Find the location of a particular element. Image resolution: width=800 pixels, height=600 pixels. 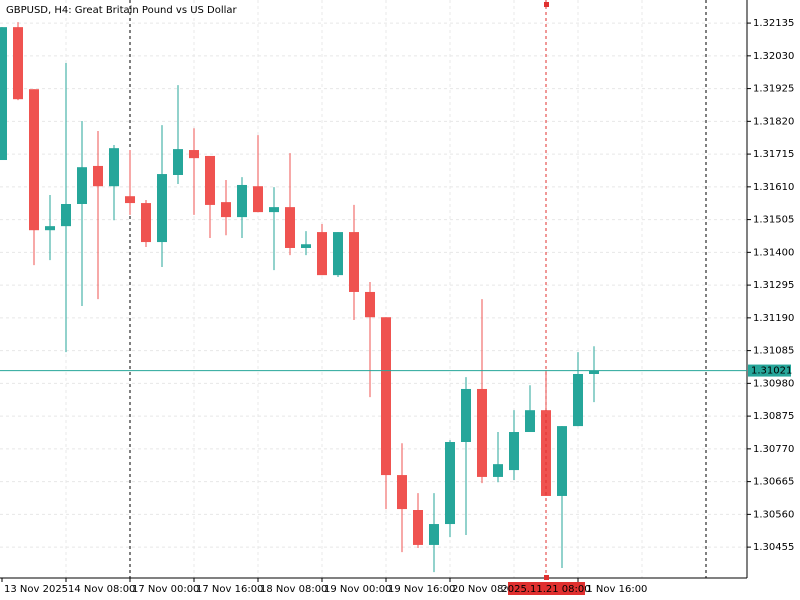

x-tick-label: 14 Nov 08:00 is located at coordinates (101, 589).